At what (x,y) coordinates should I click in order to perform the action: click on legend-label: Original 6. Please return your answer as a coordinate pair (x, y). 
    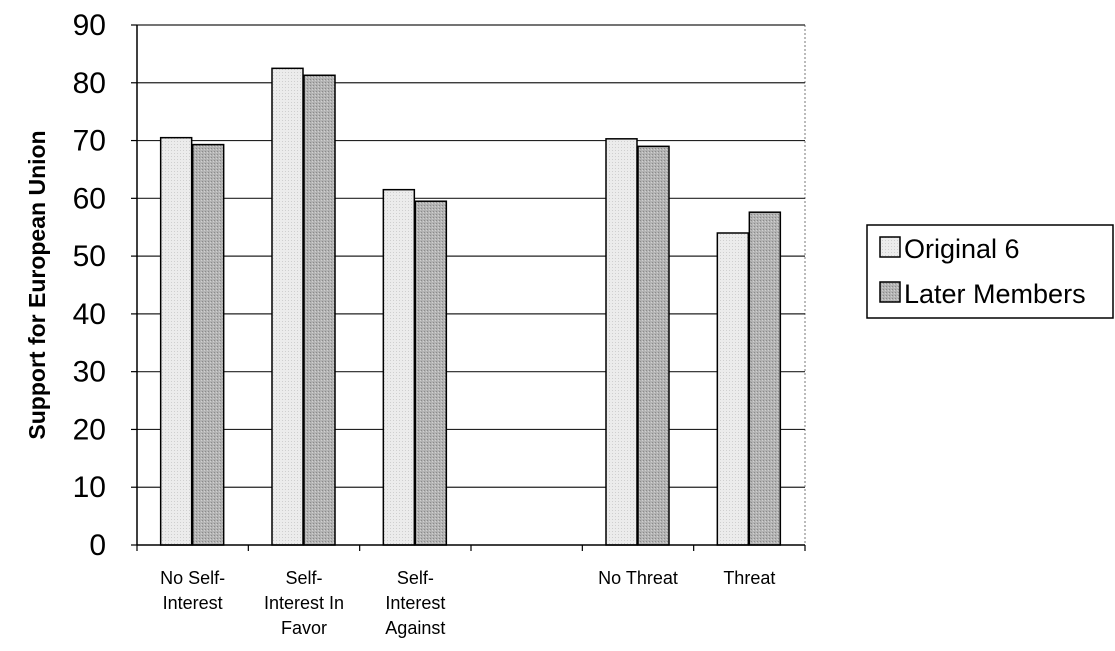
    Looking at the image, I should click on (962, 249).